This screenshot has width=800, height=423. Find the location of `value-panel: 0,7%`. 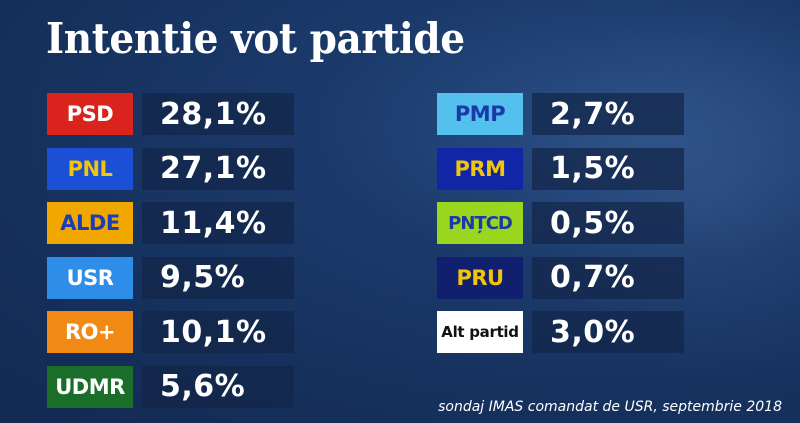

value-panel: 0,7% is located at coordinates (608, 277).